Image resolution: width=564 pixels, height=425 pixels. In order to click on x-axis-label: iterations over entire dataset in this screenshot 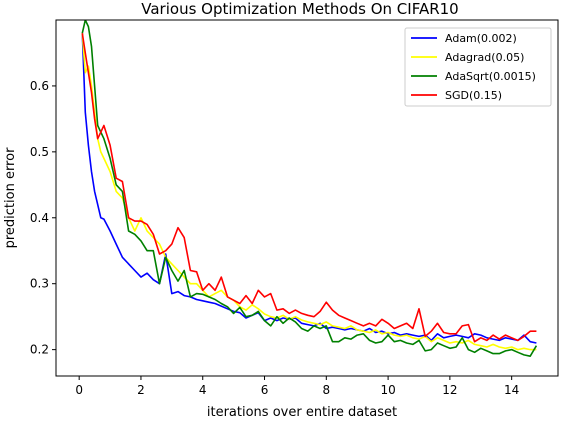, I will do `click(302, 412)`.